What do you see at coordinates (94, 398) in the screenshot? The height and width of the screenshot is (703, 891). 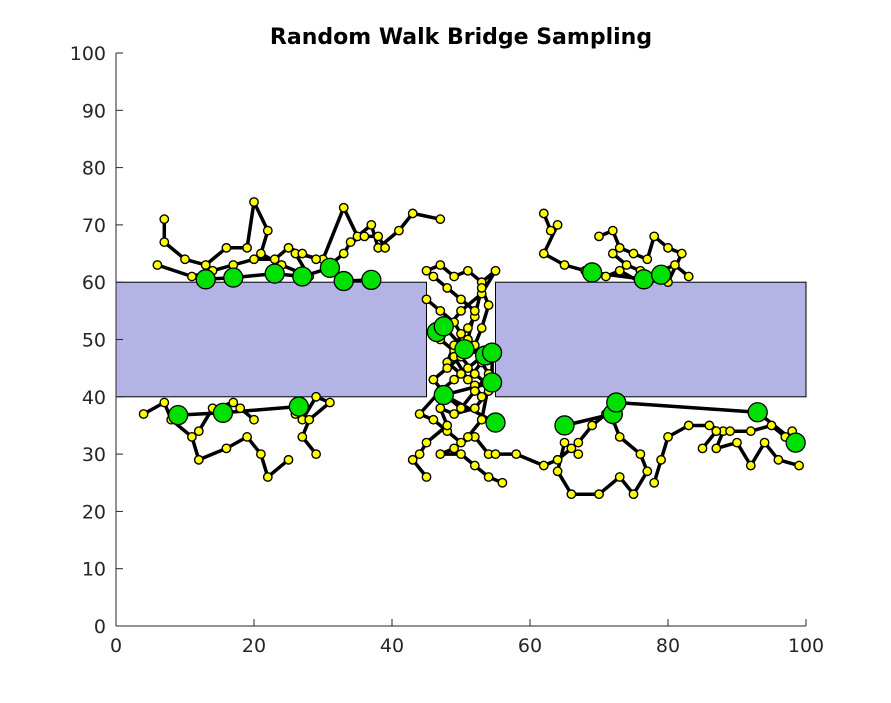 I see `y-tick-label-4: 40` at bounding box center [94, 398].